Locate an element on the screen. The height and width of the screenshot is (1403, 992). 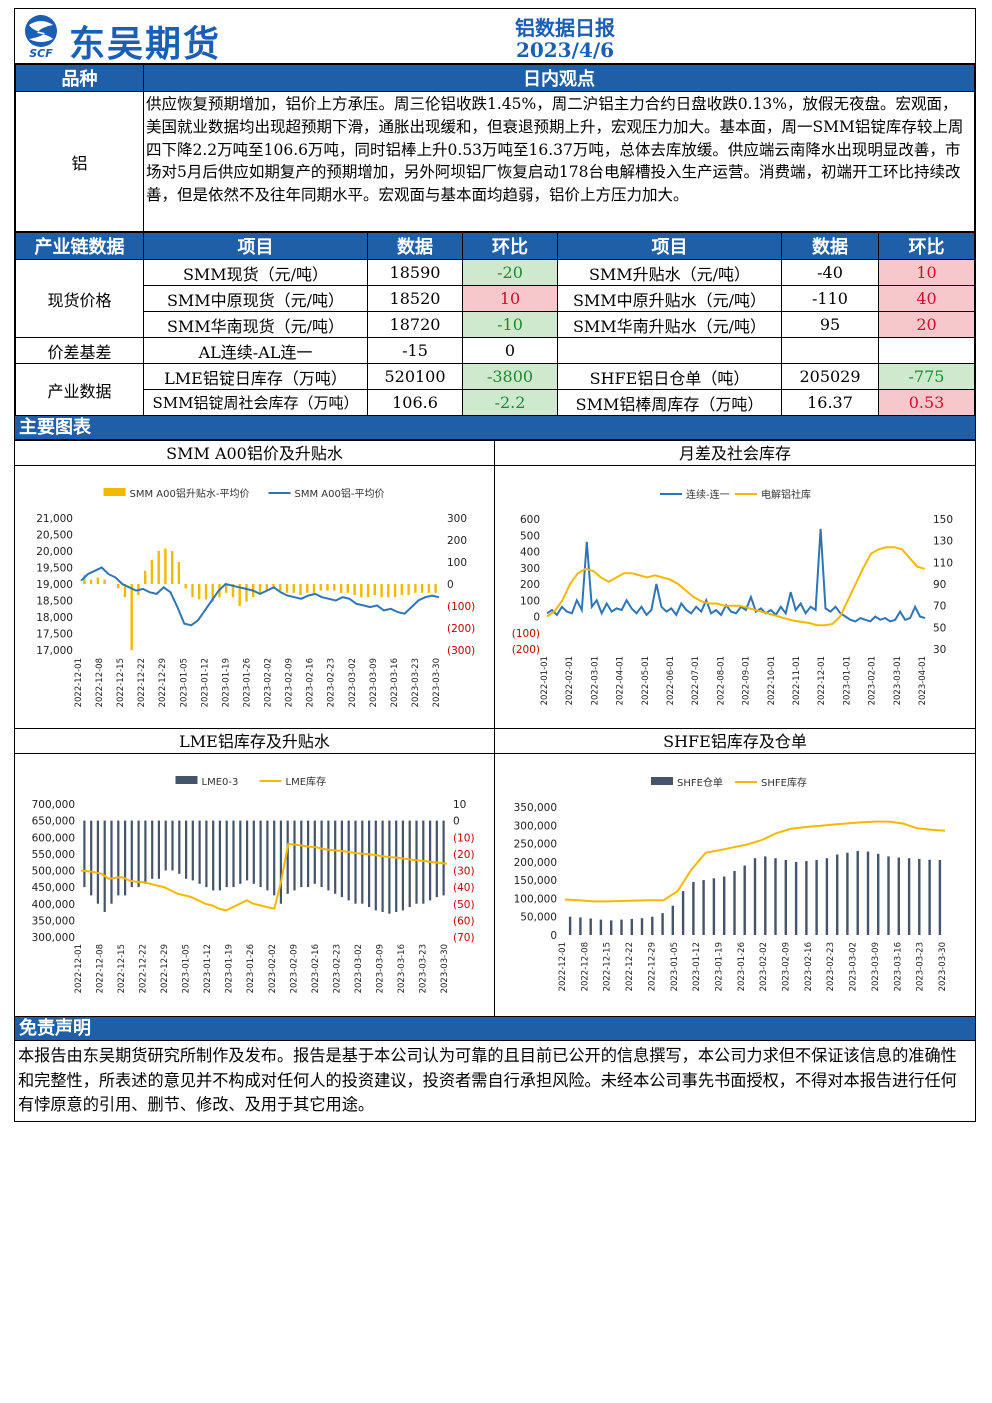
axis-tick-label: 2023-03-30 is located at coordinates (943, 966).